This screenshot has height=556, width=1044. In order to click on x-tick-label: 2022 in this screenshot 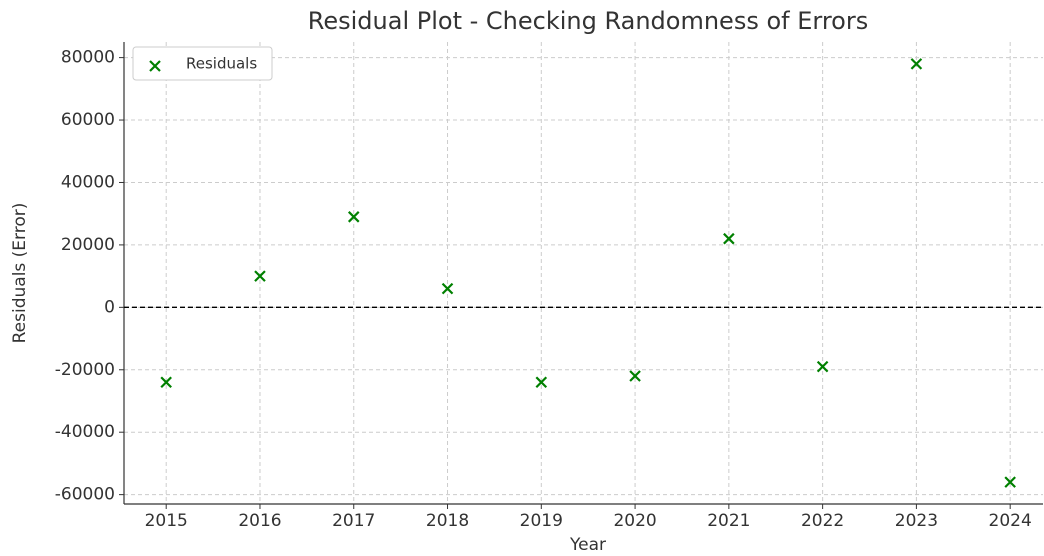, I will do `click(822, 521)`.